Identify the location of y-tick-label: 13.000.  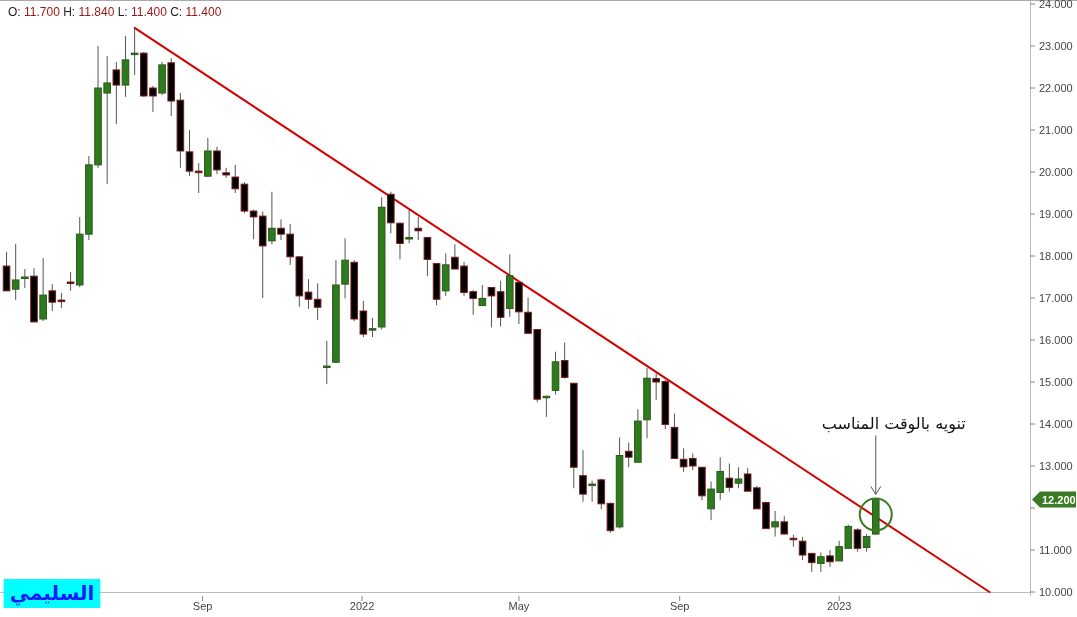
(1056, 466).